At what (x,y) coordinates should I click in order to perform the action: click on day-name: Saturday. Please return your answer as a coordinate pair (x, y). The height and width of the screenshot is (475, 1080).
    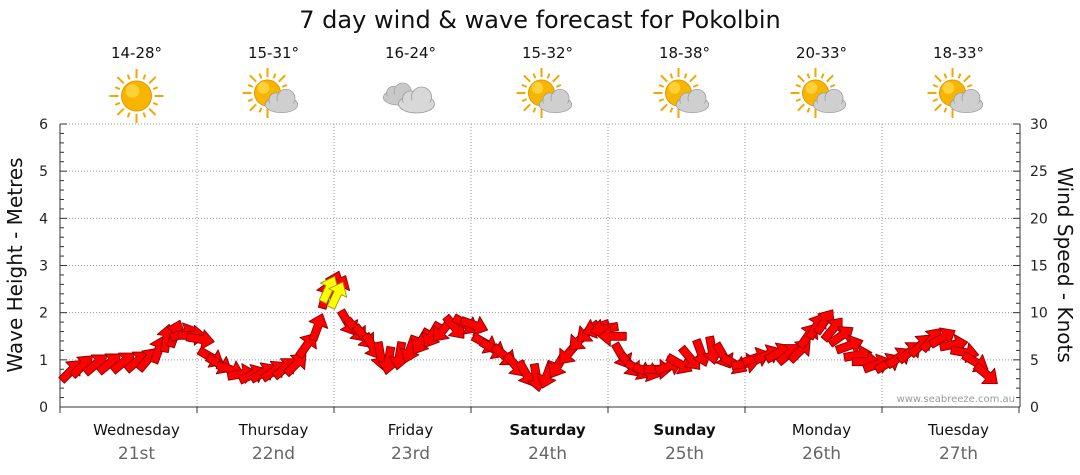
    Looking at the image, I should click on (547, 430).